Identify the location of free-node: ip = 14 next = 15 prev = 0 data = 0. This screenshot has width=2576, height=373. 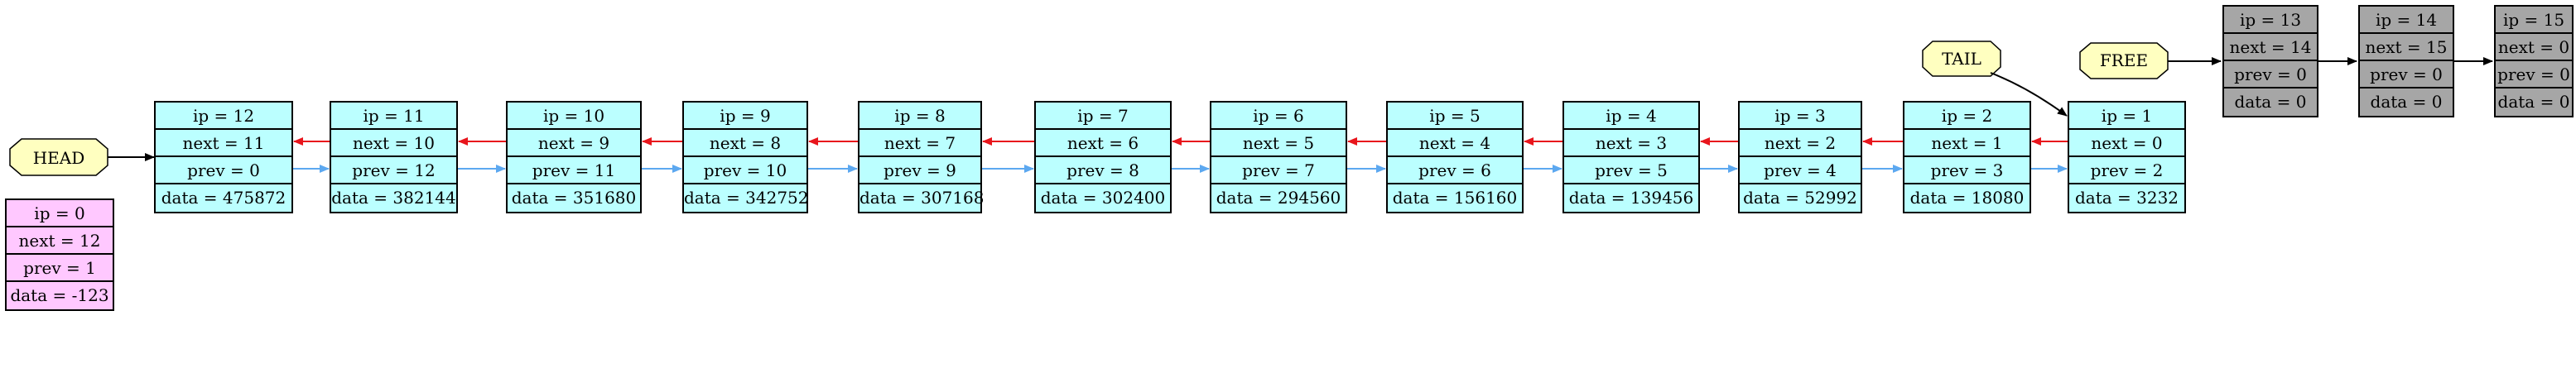
(2406, 61).